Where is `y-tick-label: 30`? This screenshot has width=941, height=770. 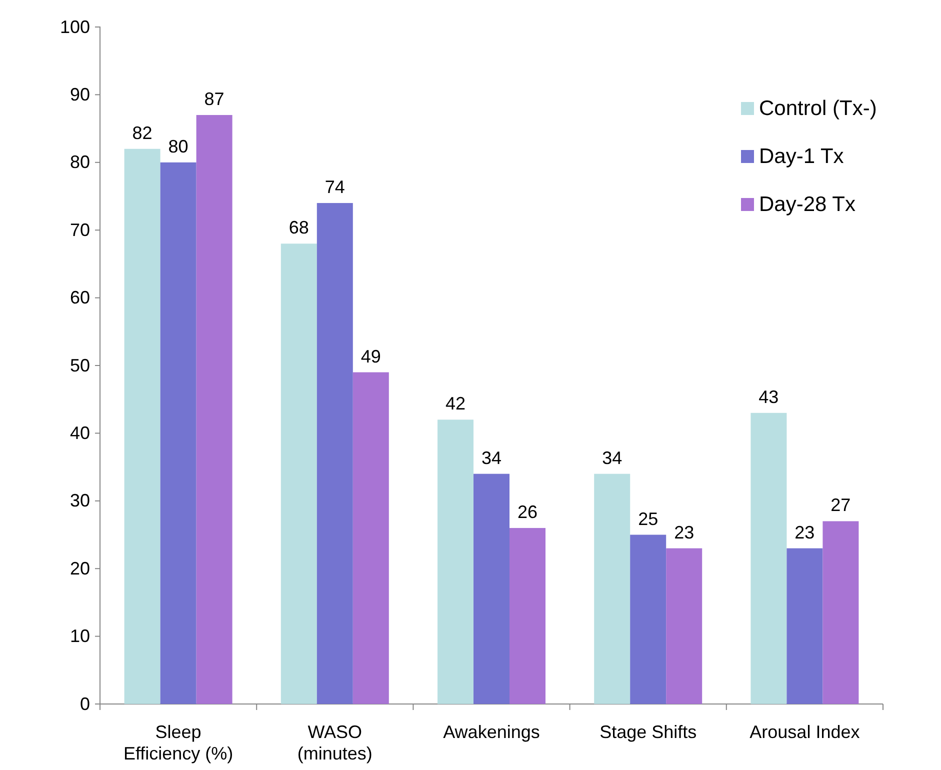 y-tick-label: 30 is located at coordinates (80, 500).